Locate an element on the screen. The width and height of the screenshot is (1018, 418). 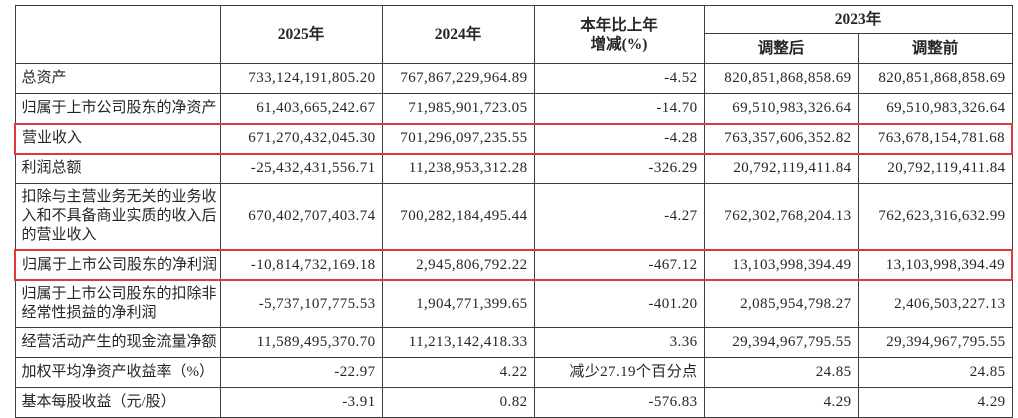
row-label: 扣除与主营业务无关的业务收入和不具备商业实质的收入后的营业收入 is located at coordinates (117, 217).